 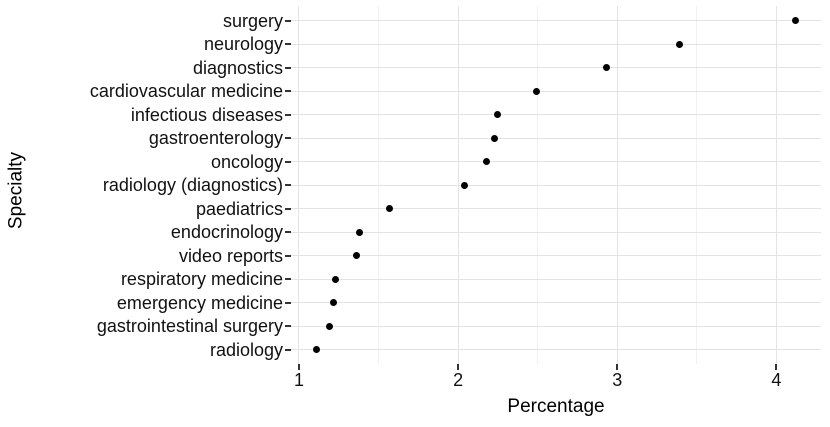 I want to click on y-axis-label: oncology, so click(x=246, y=161).